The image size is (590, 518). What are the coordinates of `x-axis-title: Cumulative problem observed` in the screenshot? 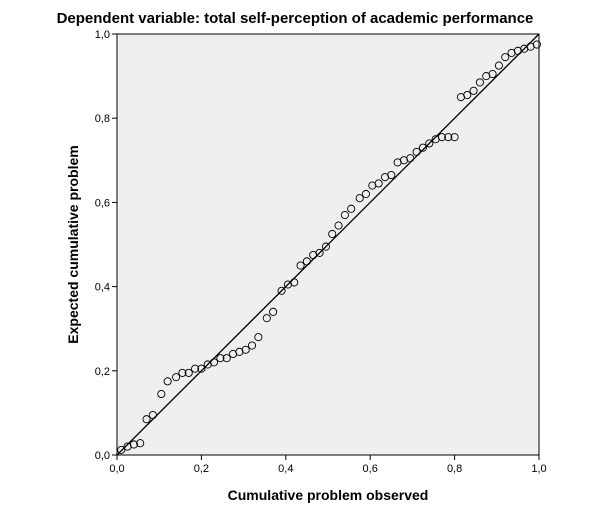 It's located at (328, 495).